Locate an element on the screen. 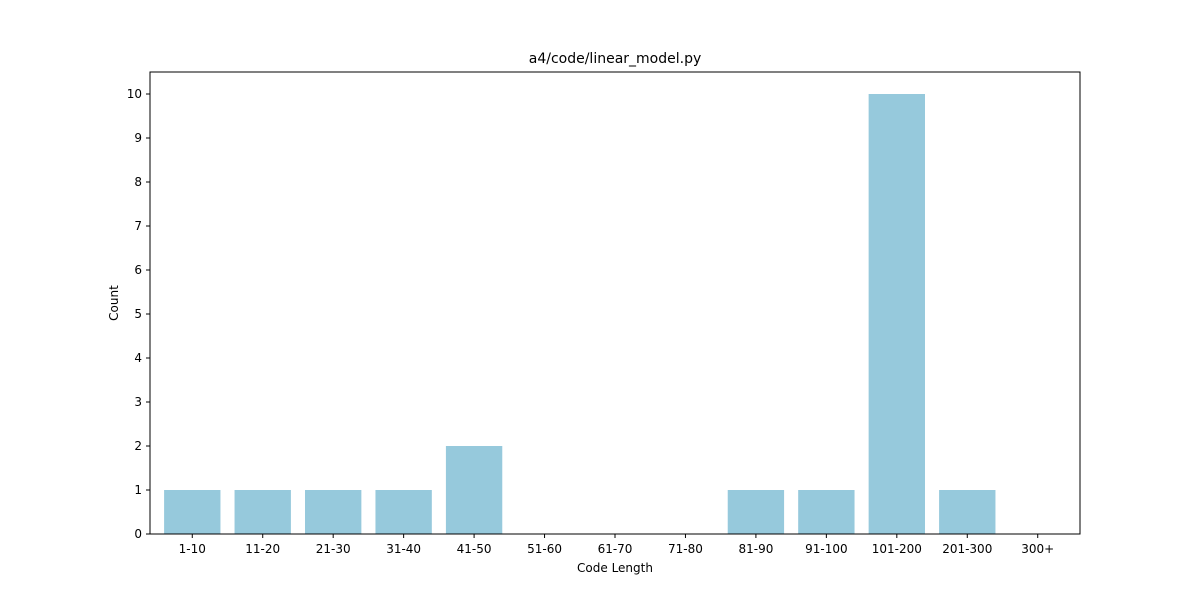 The height and width of the screenshot is (600, 1200). chart-title: a4/code/linear_model.py is located at coordinates (615, 59).